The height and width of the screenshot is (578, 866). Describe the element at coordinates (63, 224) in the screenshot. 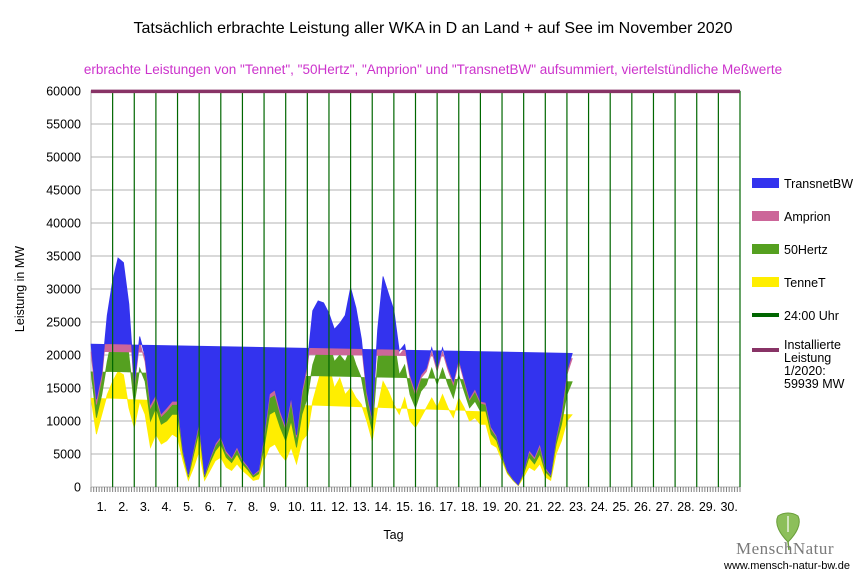

I see `y-tick-label: 40000` at that location.